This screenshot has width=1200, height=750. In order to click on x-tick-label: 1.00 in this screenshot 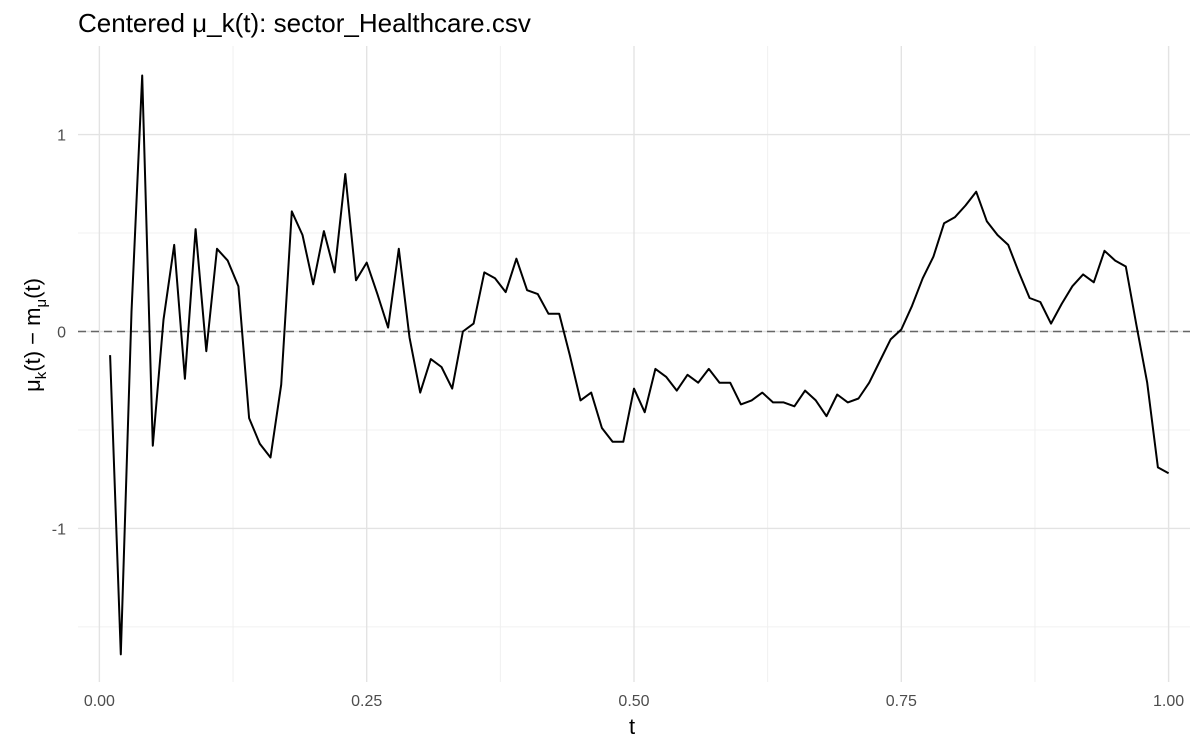, I will do `click(1168, 701)`.